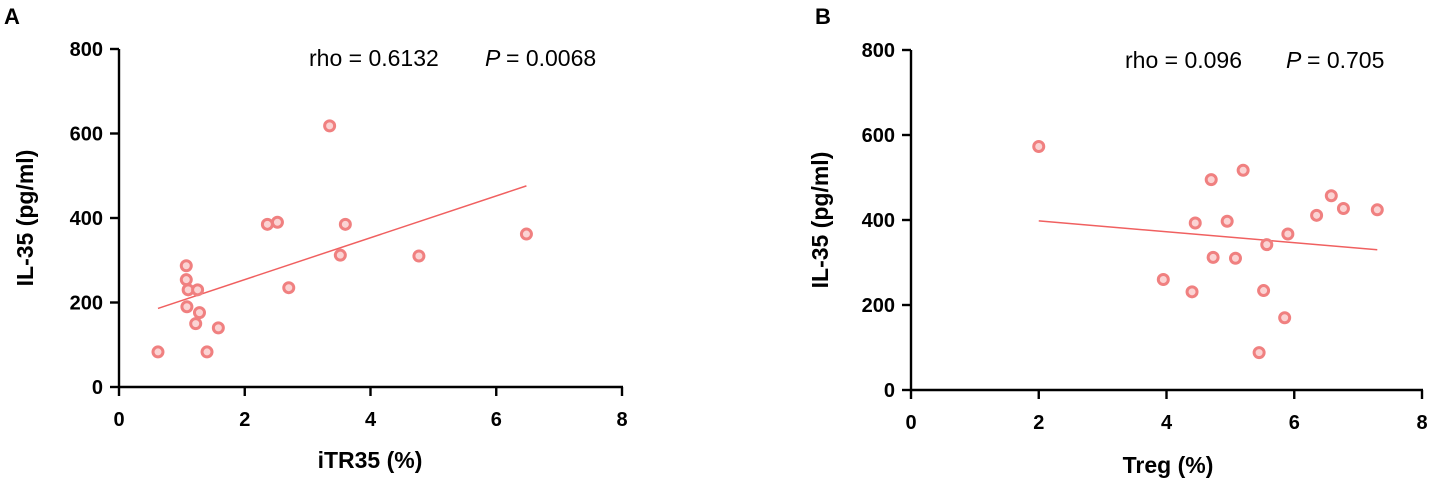  What do you see at coordinates (86, 50) in the screenshot?
I see `panel-a-y-tick-label: 800` at bounding box center [86, 50].